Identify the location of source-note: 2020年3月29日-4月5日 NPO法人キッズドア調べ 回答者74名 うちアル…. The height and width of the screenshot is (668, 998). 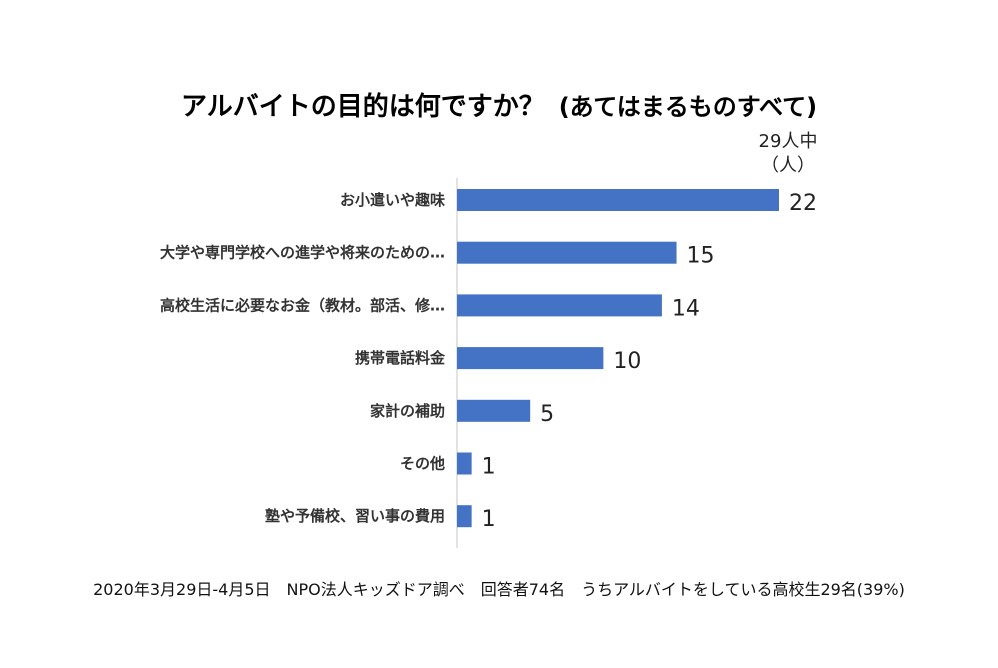
(499, 589).